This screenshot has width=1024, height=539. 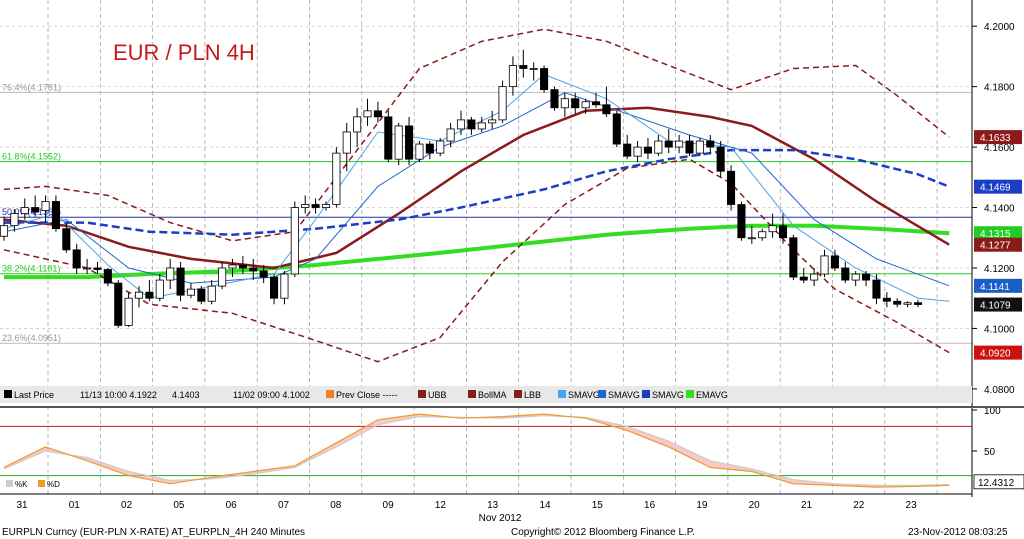 I want to click on price-tag-label: 4.0920, so click(x=995, y=354).